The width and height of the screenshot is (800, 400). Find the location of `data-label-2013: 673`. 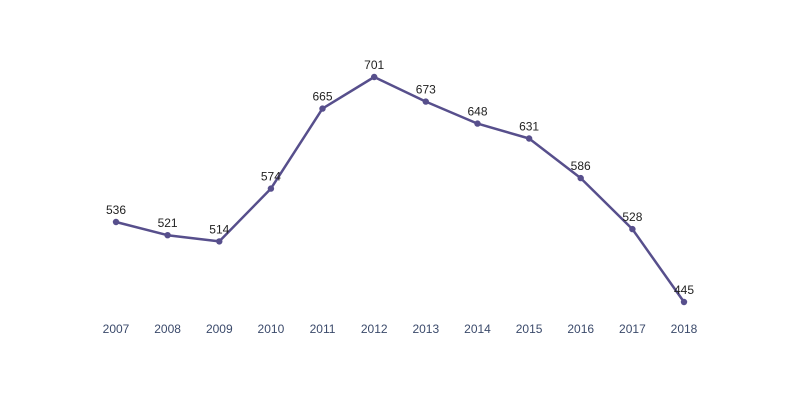

data-label-2013: 673 is located at coordinates (426, 90).